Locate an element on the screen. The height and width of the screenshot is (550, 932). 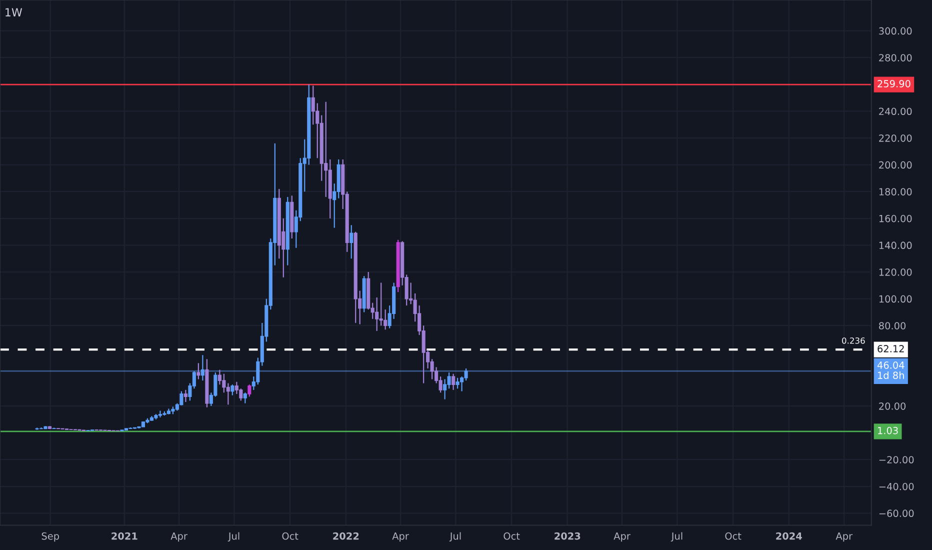
y-tick-label: 80.00 is located at coordinates (892, 326).